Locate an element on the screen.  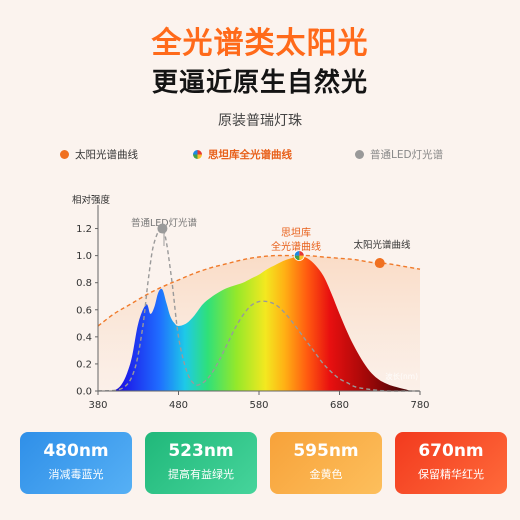
legend-sun: 太阳光谱曲线 is located at coordinates (99, 154).